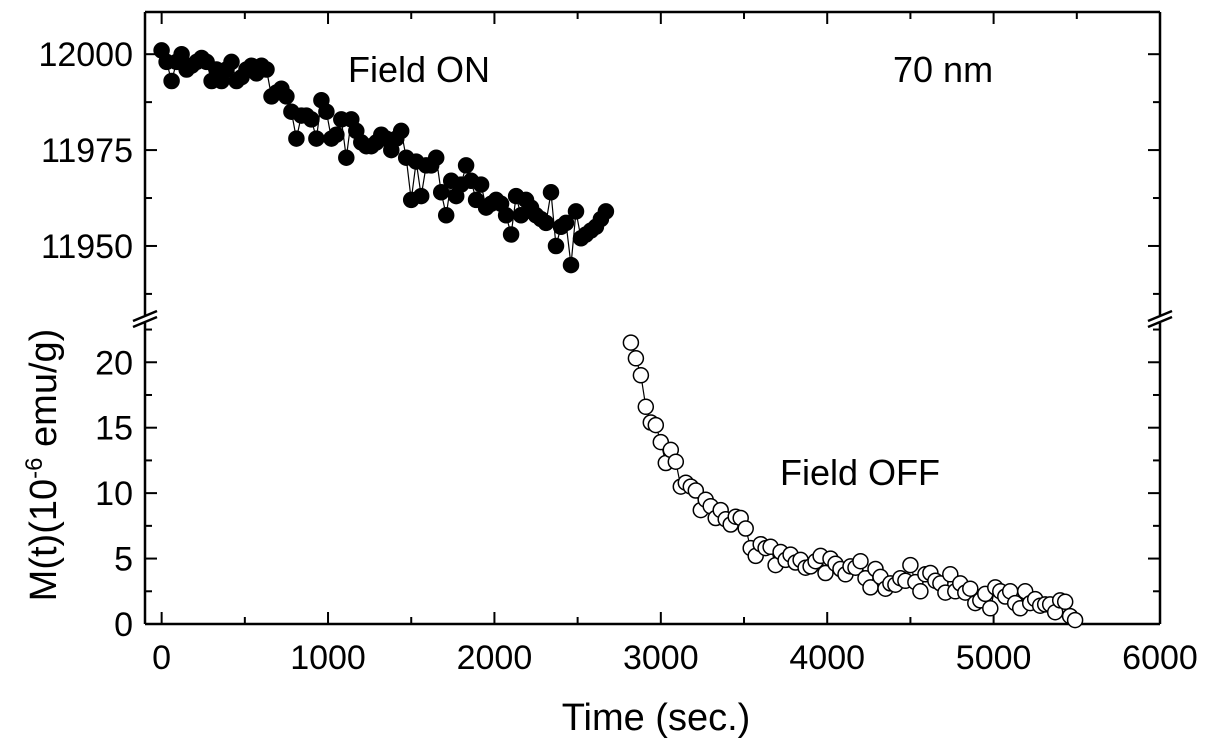  Describe the element at coordinates (145, 319) in the screenshot. I see `axis-break-left` at that location.